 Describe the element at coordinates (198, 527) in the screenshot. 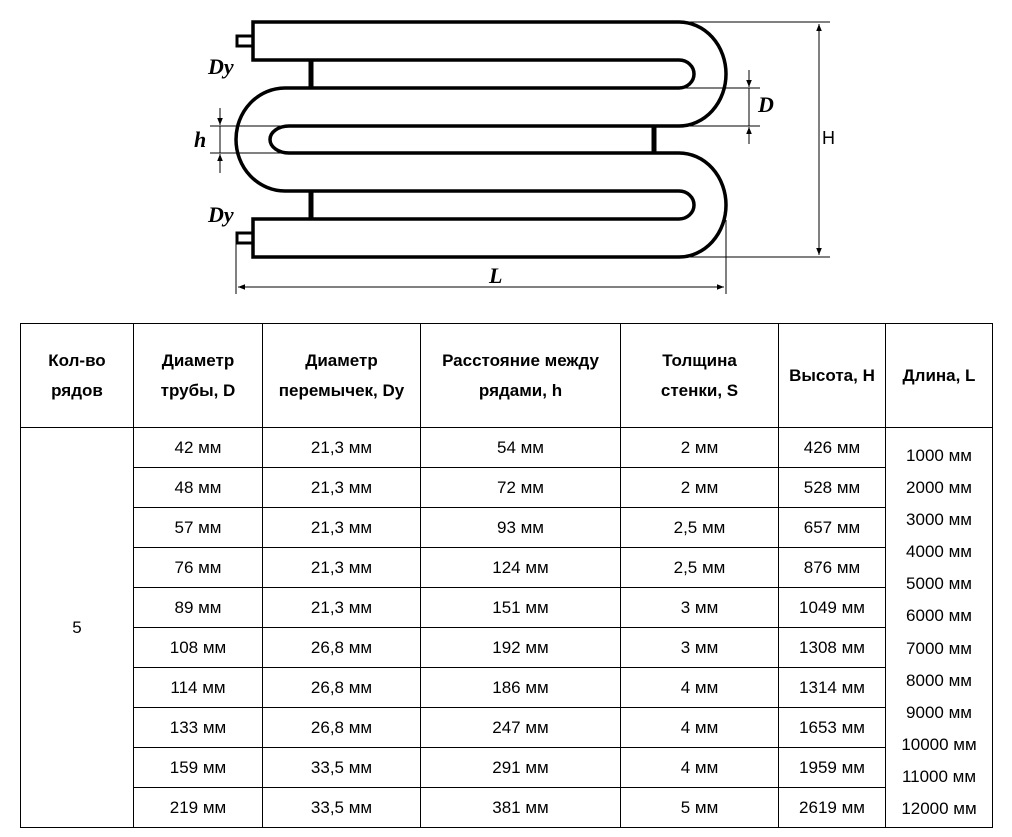

I see `table-cell: 57 мм` at that location.